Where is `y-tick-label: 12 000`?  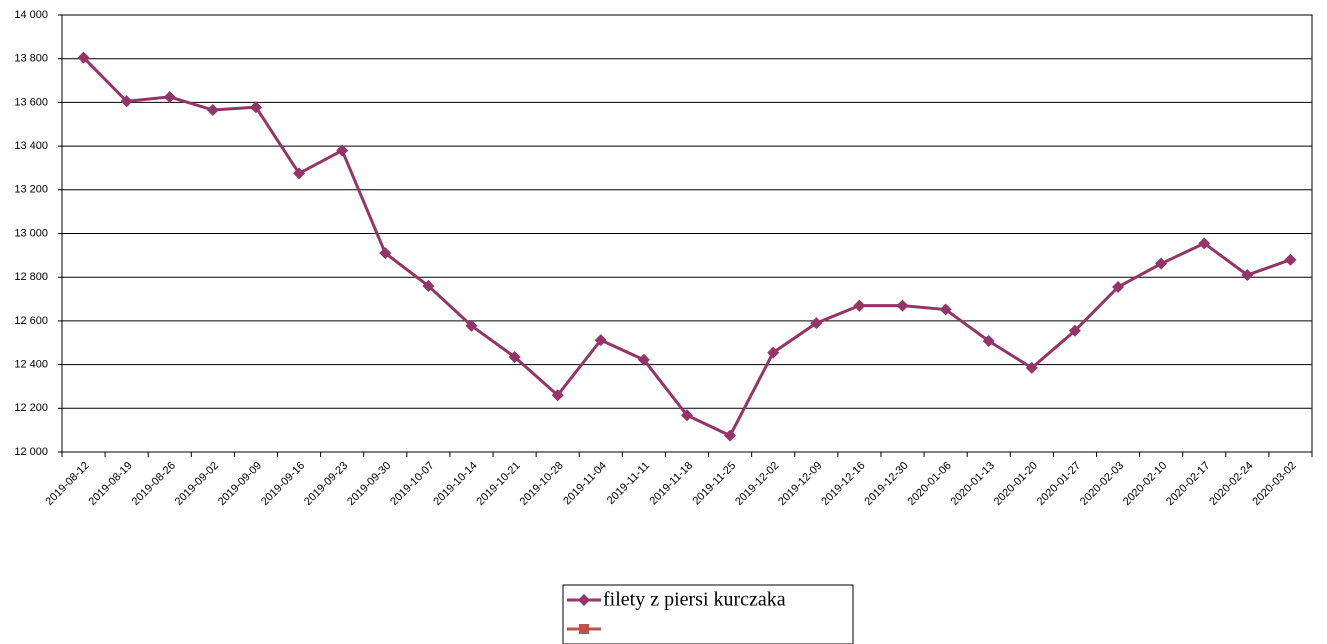 y-tick-label: 12 000 is located at coordinates (31, 452).